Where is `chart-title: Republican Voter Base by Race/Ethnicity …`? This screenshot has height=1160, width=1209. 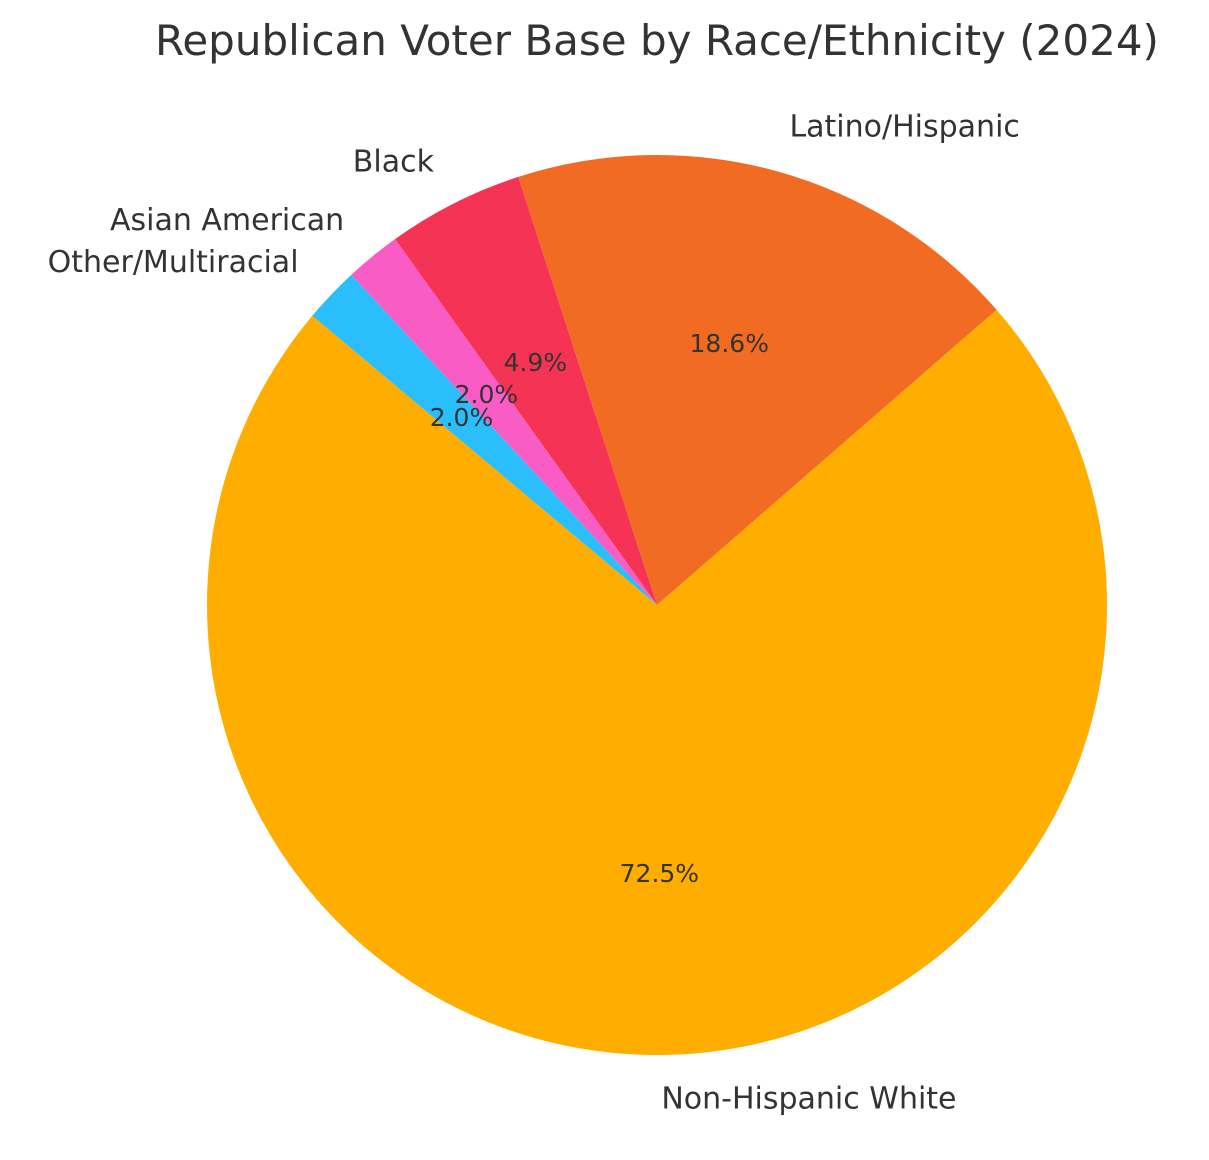
chart-title: Republican Voter Base by Race/Ethnicity … is located at coordinates (657, 40).